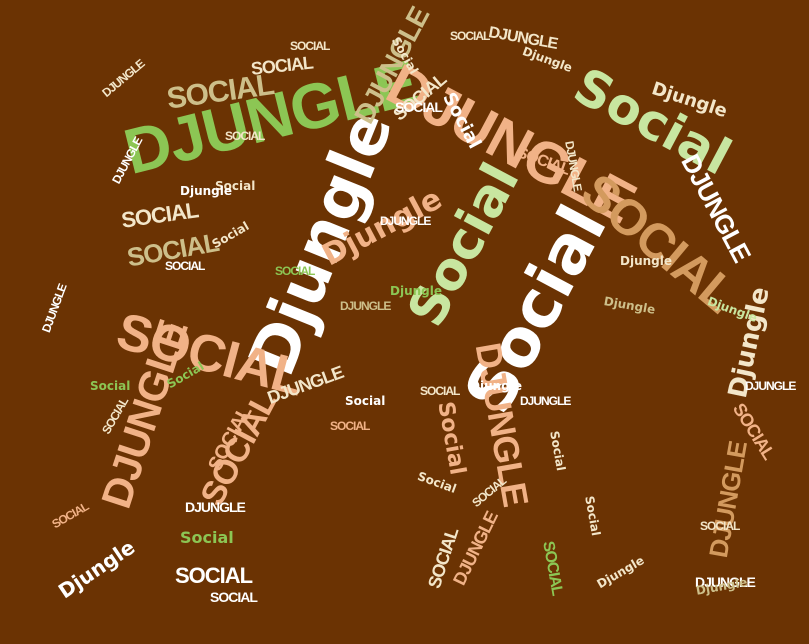 The height and width of the screenshot is (644, 809). Describe the element at coordinates (350, 426) in the screenshot. I see `word-small-32: SOCIAL` at that location.